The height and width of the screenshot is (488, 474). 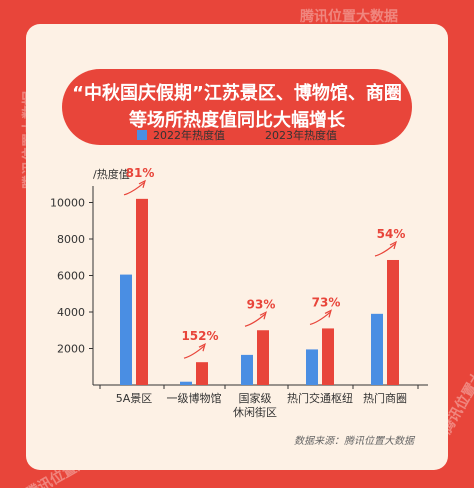 What do you see at coordinates (237, 93) in the screenshot?
I see `chart-title-line-1: “中秋国庆假期”江苏景区、博物馆、商圈` at bounding box center [237, 93].